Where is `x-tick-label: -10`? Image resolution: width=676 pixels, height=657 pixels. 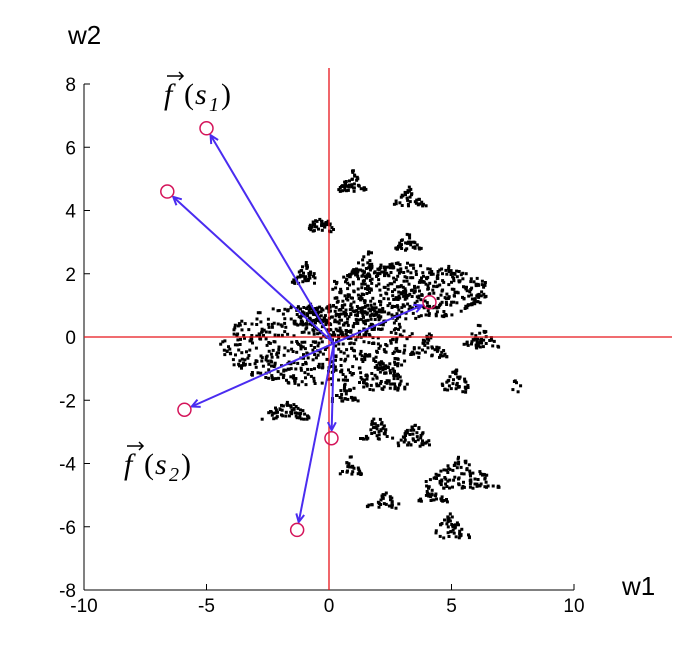 x-tick-label: -10 is located at coordinates (83, 606).